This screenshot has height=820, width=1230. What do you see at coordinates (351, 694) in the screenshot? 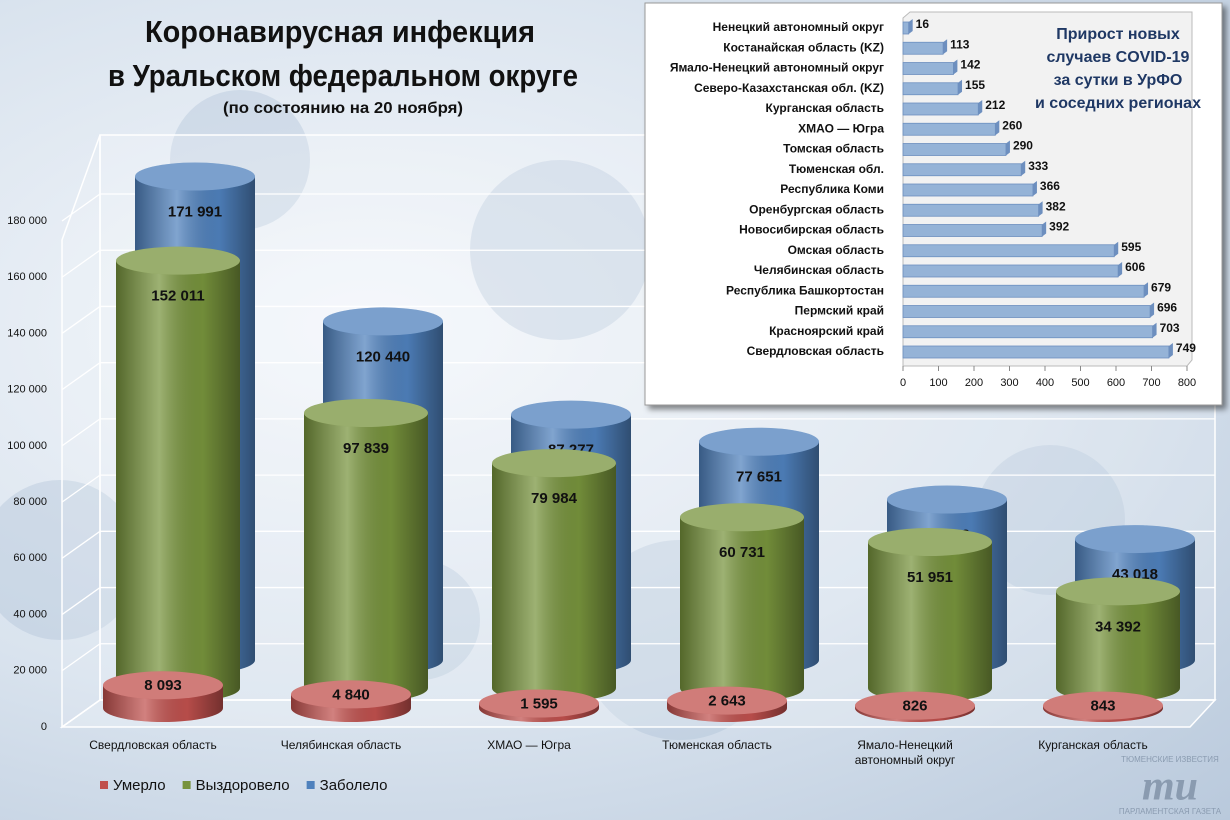
I see `value-label: 4 840` at bounding box center [351, 694].